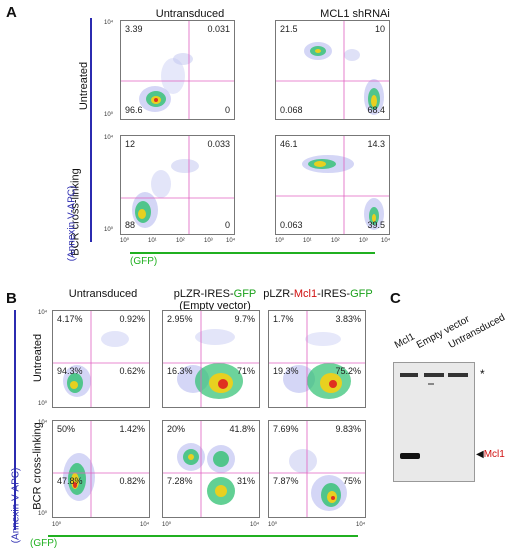 This screenshot has height=549, width=520. Describe the element at coordinates (70, 481) in the screenshot. I see `quadrant-ll-value: 47.8%` at that location.